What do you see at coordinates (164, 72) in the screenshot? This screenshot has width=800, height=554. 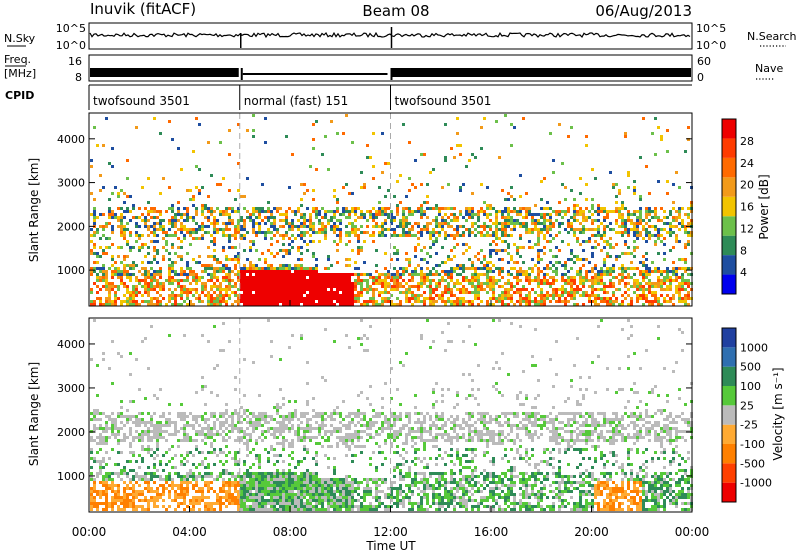 I see `frequency-bar` at bounding box center [164, 72].